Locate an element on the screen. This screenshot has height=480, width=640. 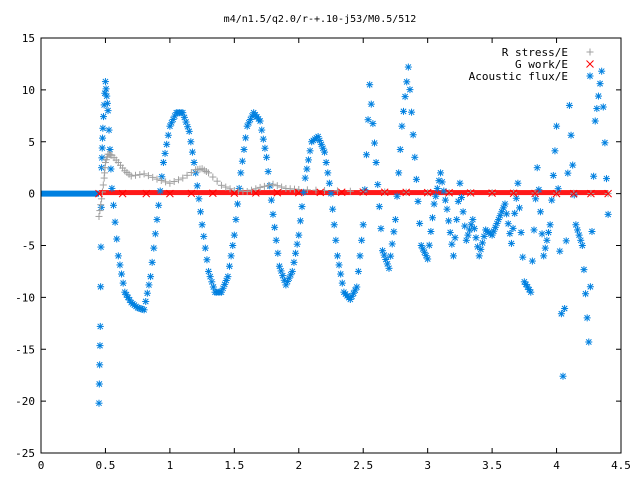
y-tick-label: -25 is located at coordinates (25, 453).